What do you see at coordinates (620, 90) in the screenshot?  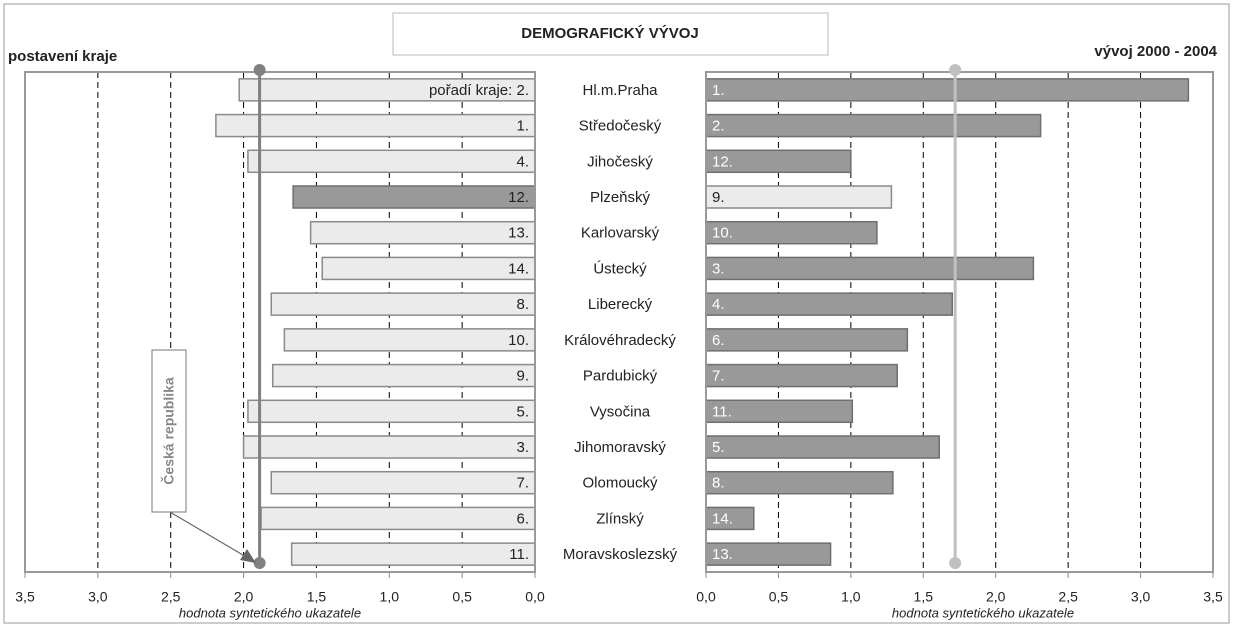 I see `category-label: Hl.m.Praha` at bounding box center [620, 90].